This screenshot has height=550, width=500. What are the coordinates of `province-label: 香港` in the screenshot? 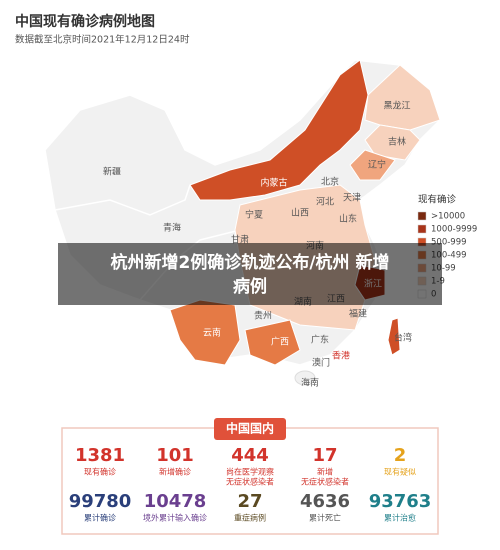 It's located at (341, 356).